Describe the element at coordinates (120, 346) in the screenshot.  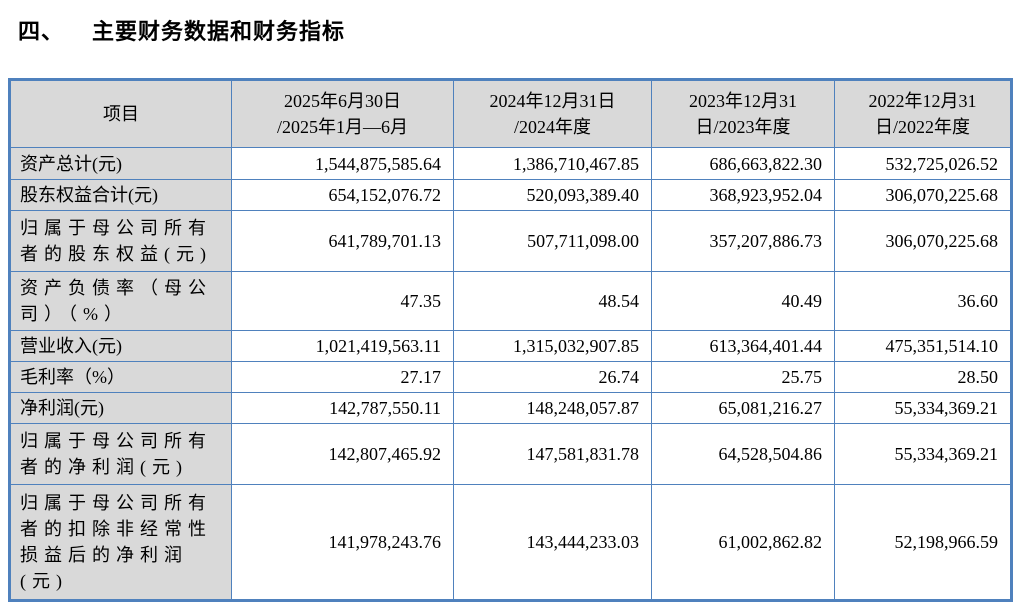
I see `row-label: 营业收入(元)` at that location.